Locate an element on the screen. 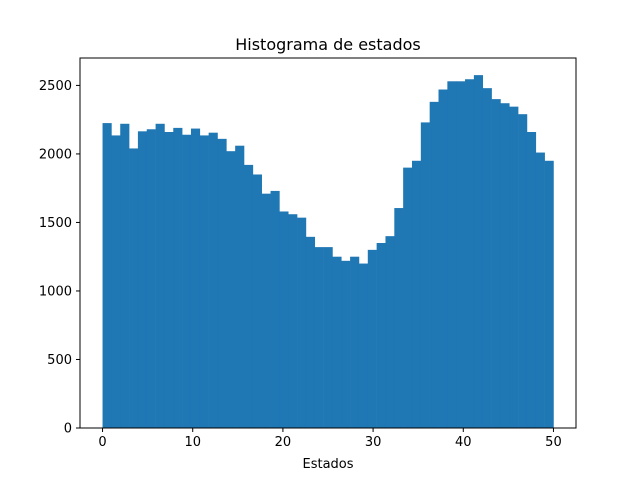 This screenshot has height=485, width=640. y-axis: 0 500 1000 1500 2000 2500 is located at coordinates (59, 258).